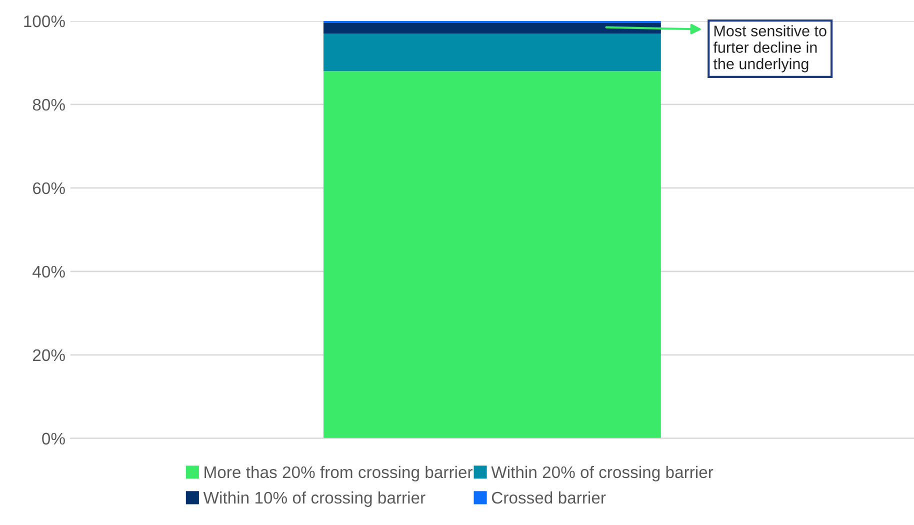  I want to click on legend-label: Crossed barrier, so click(549, 497).